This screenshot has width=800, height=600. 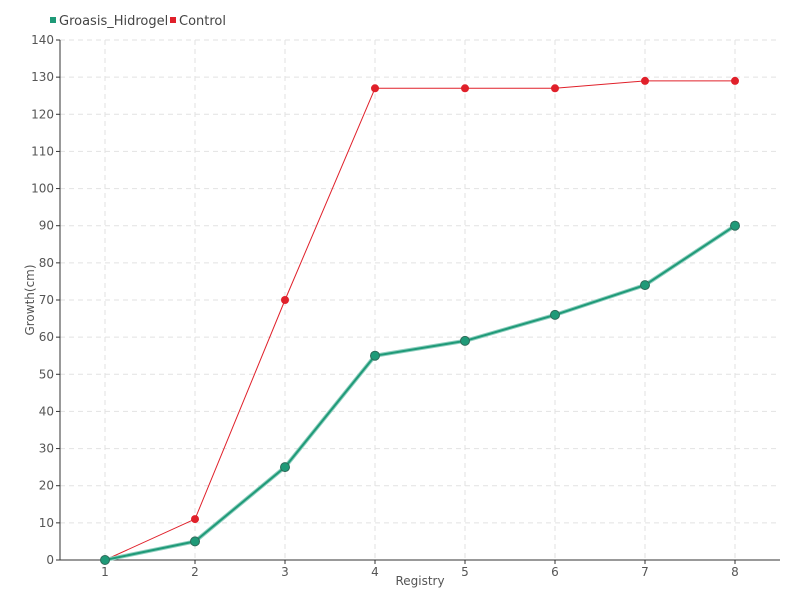 I want to click on y-tick-label: 10, so click(x=46, y=523).